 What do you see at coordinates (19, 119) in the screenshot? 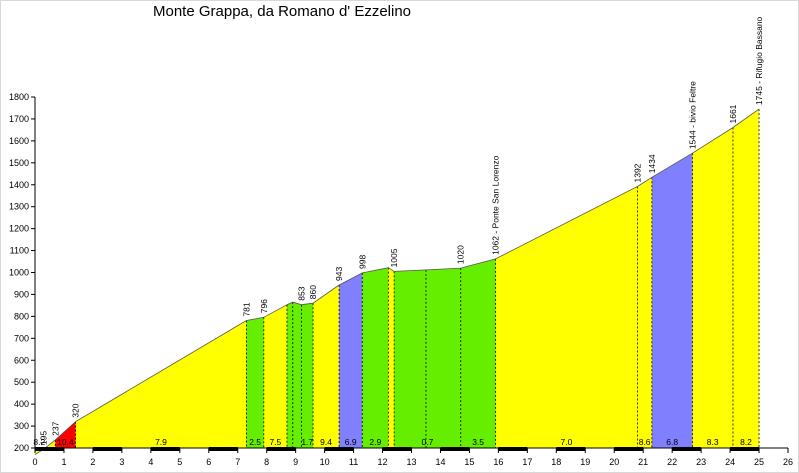
I see `y-tick-label-1700: 1700` at bounding box center [19, 119].